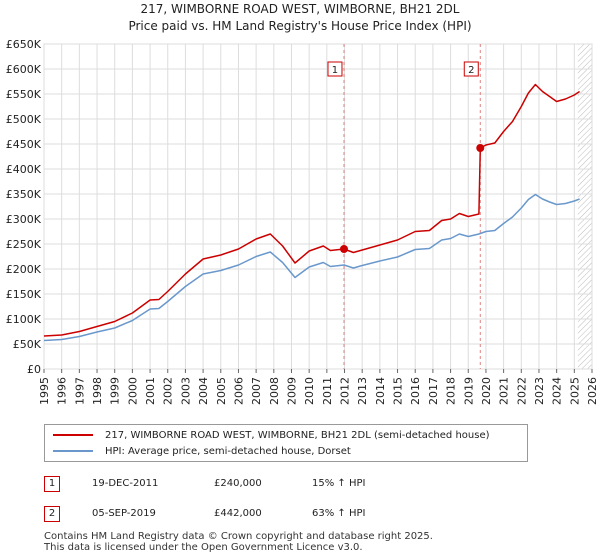 This screenshot has width=600, height=560. What do you see at coordinates (362, 391) in the screenshot?
I see `x-tick-label: 2013` at bounding box center [362, 391].